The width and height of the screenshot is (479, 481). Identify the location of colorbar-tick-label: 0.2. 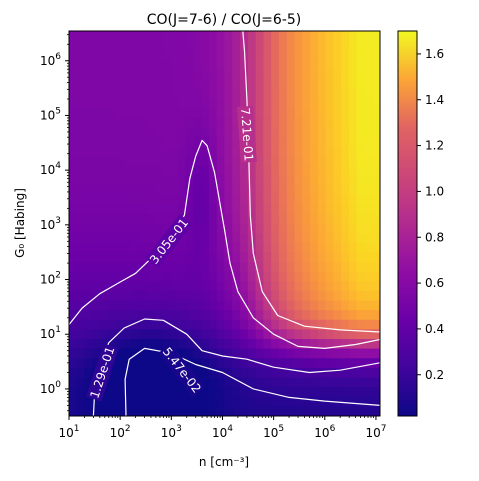
(434, 375).